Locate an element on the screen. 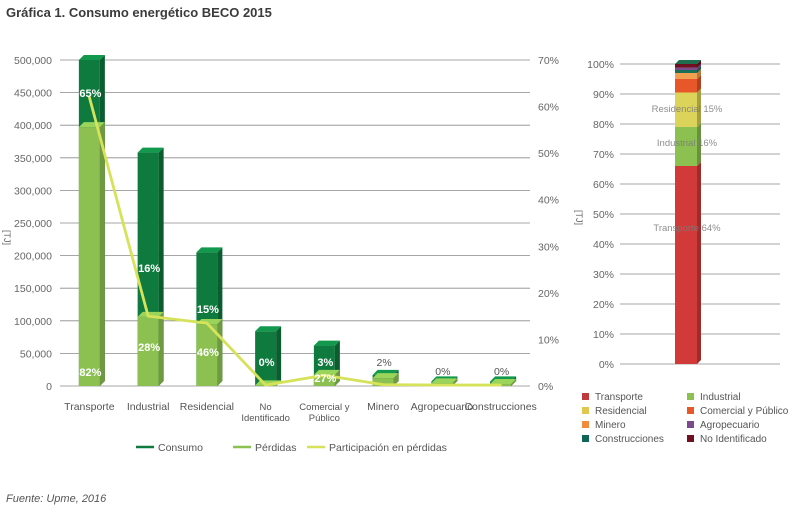  y-tick-label: 60% is located at coordinates (603, 185).